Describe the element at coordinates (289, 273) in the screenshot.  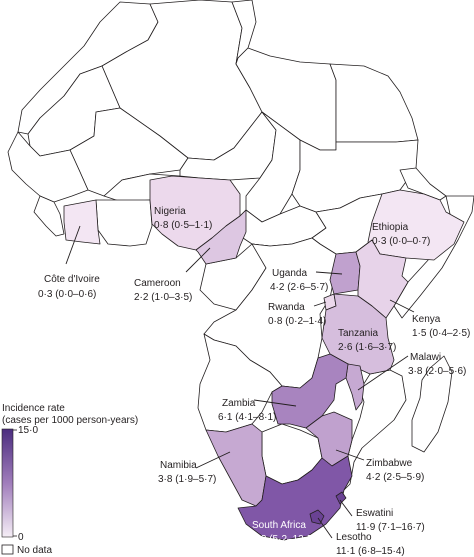
I see `label-uganda-name: Uganda` at that location.